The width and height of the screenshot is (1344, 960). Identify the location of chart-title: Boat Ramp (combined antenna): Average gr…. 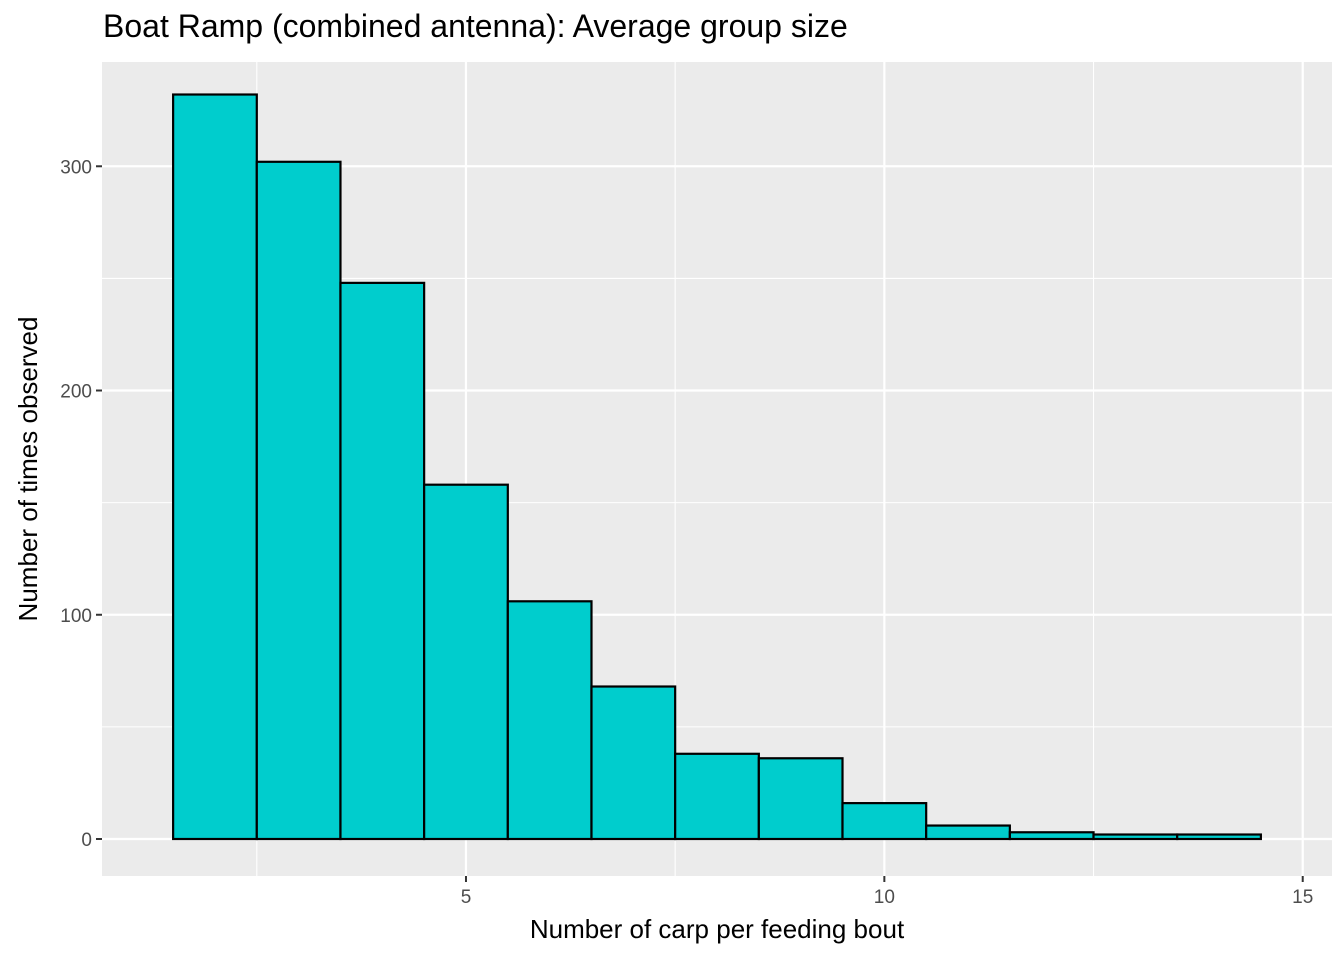
(475, 26).